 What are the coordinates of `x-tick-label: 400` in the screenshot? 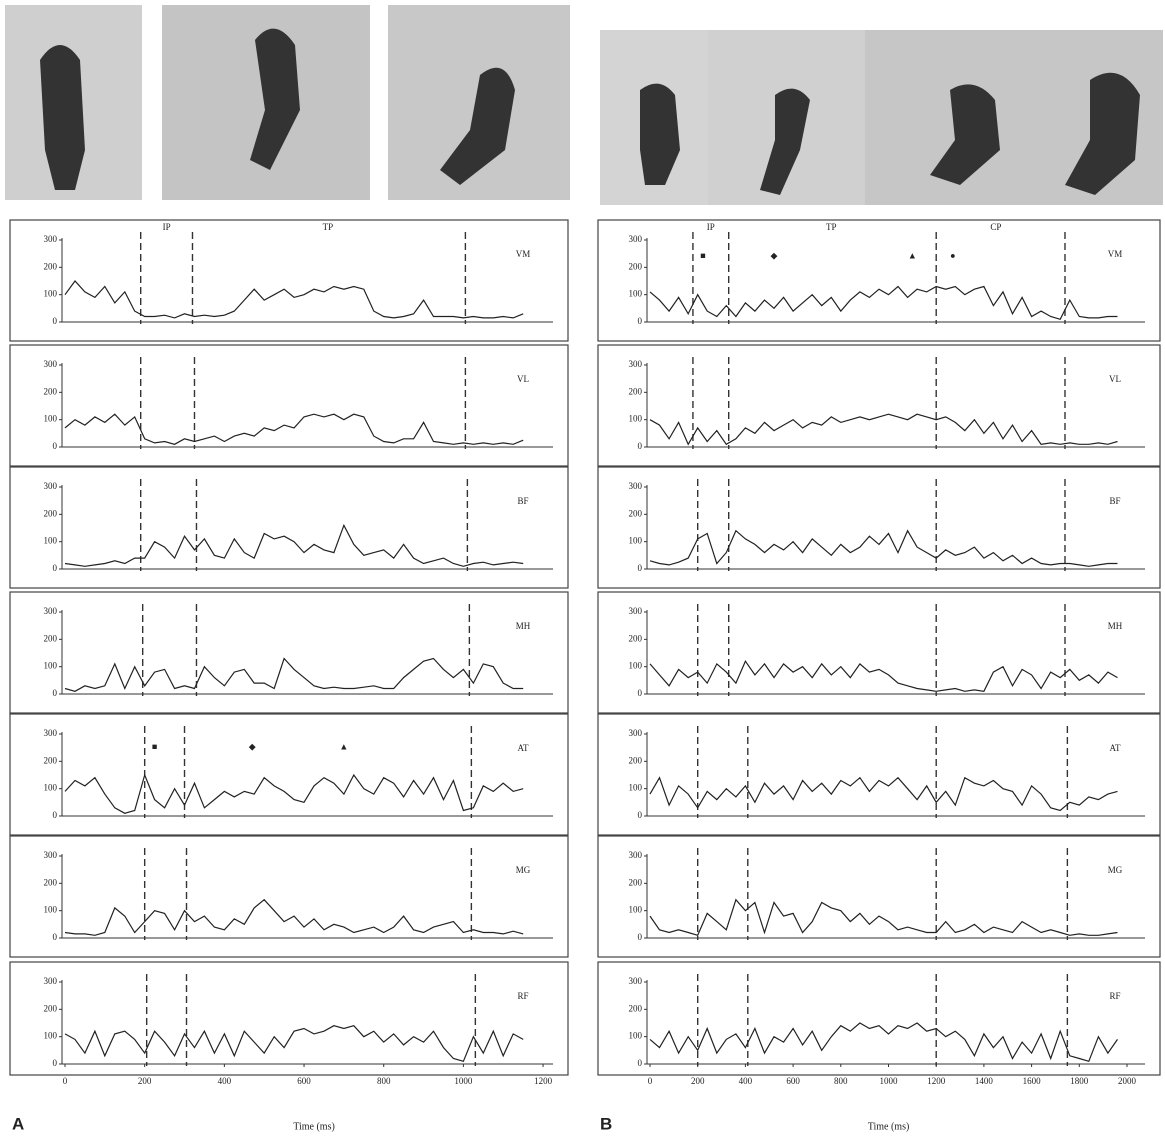 It's located at (225, 1081).